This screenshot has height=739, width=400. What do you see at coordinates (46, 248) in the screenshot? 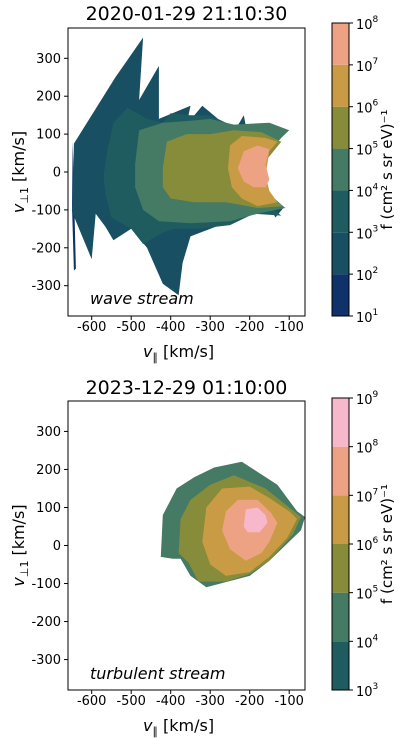
I see `y-tick-label: -200` at bounding box center [46, 248].